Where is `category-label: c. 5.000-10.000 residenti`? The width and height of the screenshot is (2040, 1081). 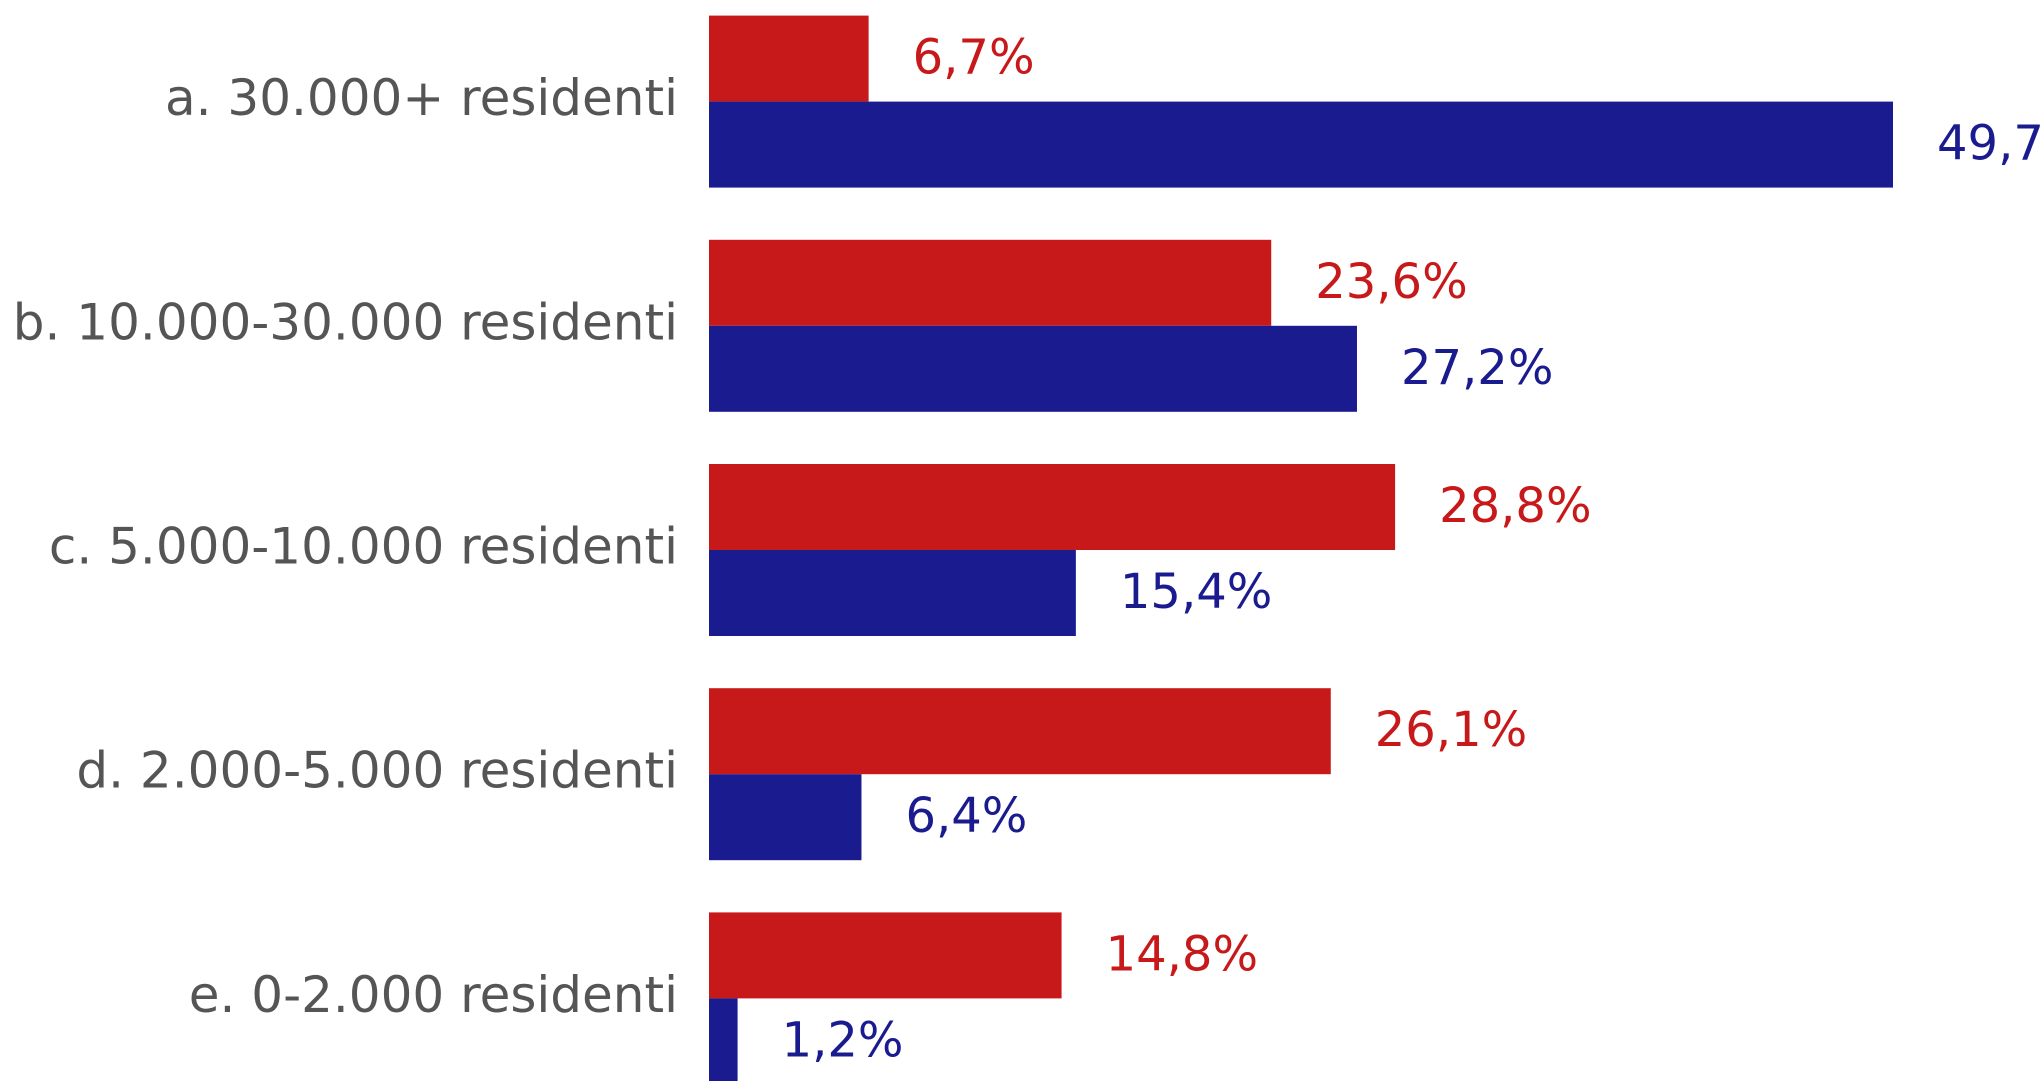 category-label: c. 5.000-10.000 residenti is located at coordinates (363, 547).